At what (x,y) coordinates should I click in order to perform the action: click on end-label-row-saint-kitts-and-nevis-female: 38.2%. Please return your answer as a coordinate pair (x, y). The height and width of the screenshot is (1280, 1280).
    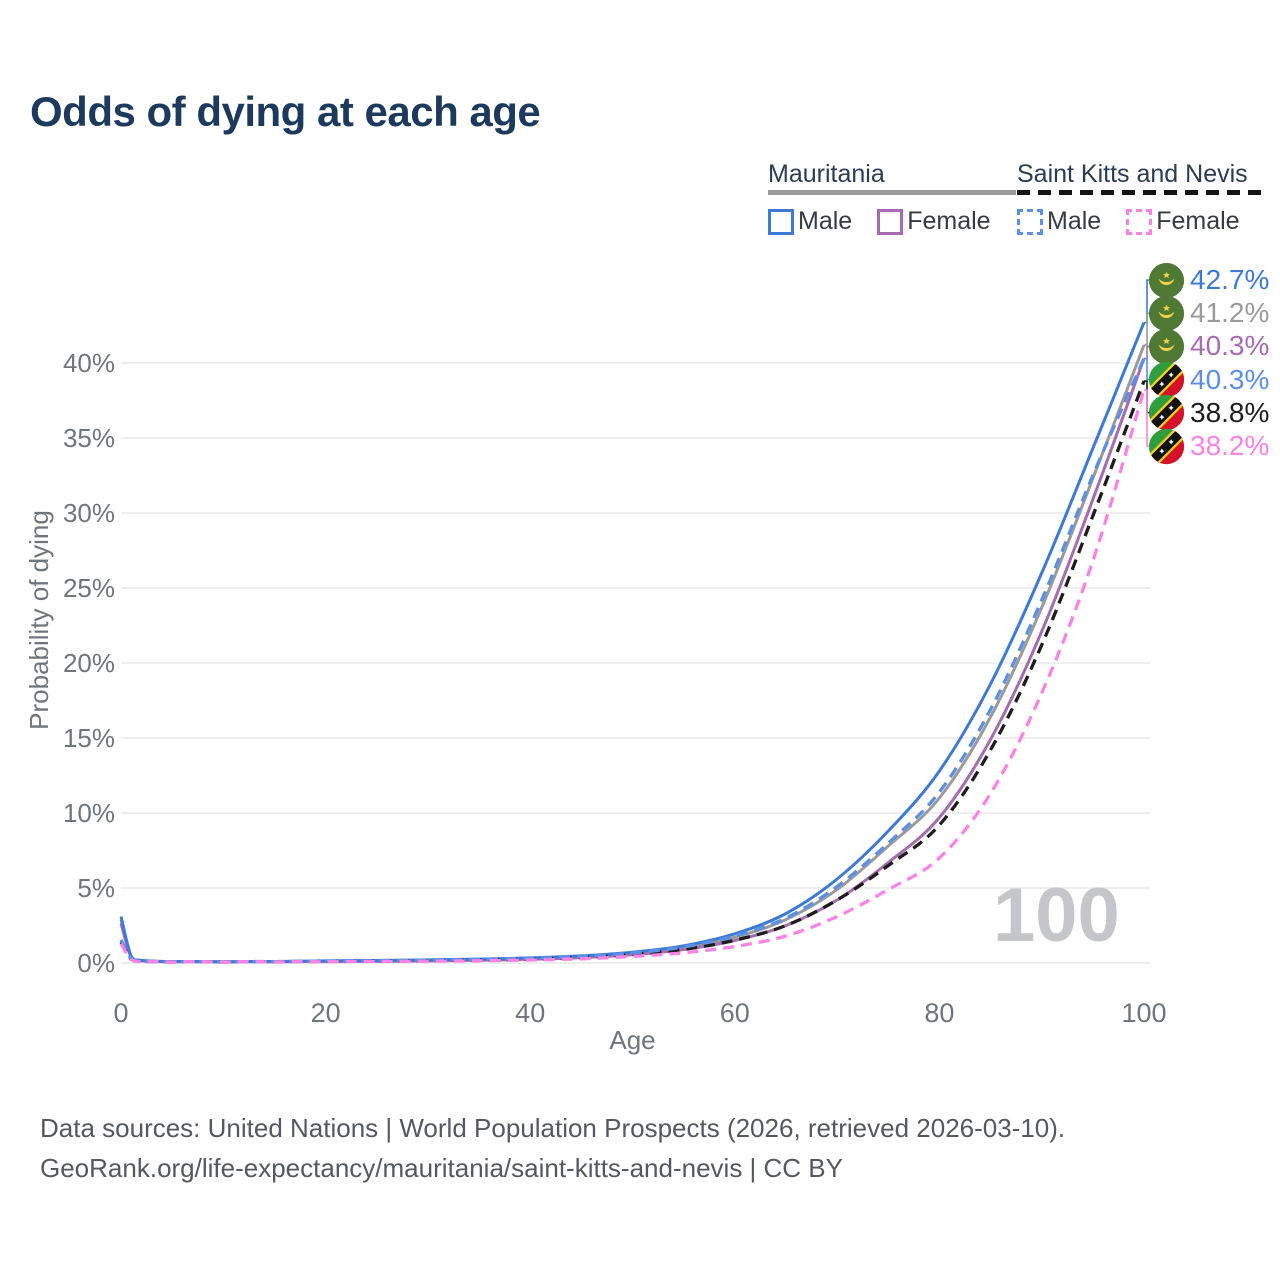
    Looking at the image, I should click on (1208, 446).